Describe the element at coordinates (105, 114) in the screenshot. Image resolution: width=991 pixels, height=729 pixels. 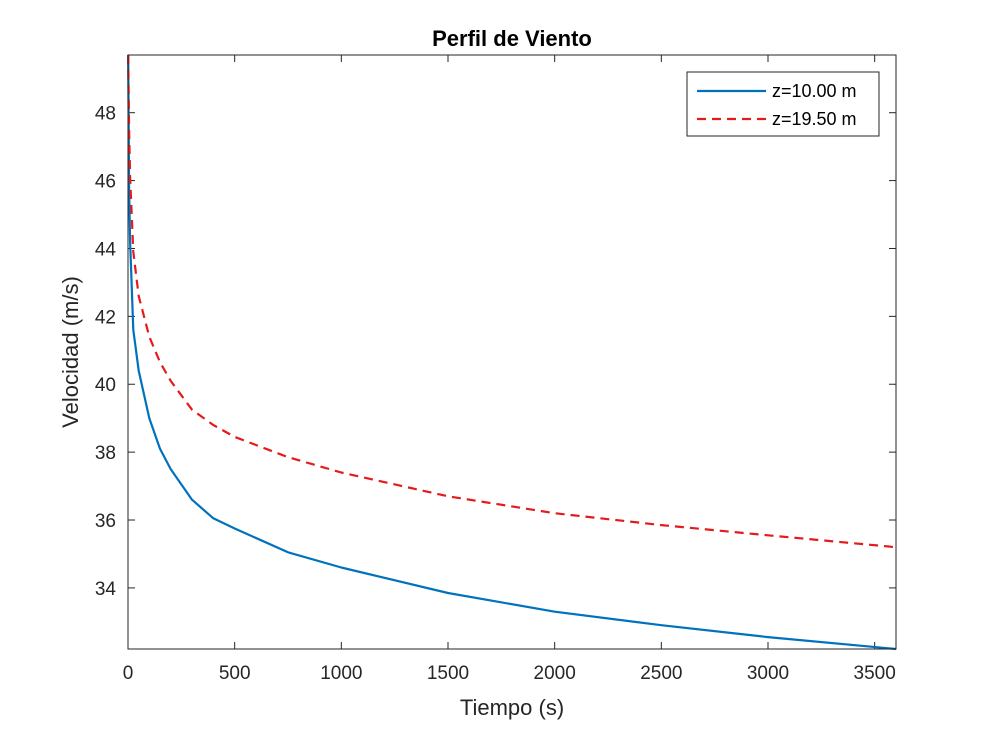
I see `y-tick-label: 48` at that location.